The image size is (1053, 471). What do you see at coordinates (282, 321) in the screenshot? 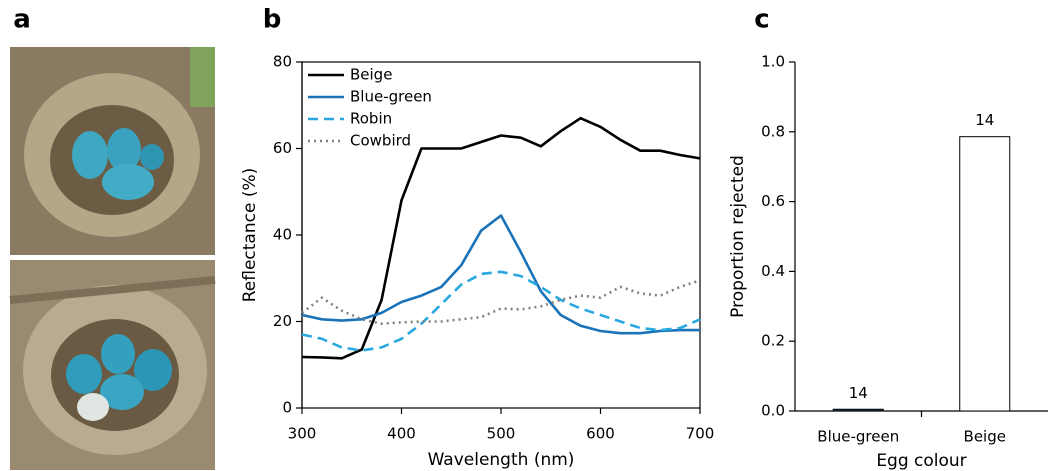
I see `y-tick-label: 20` at bounding box center [282, 321].